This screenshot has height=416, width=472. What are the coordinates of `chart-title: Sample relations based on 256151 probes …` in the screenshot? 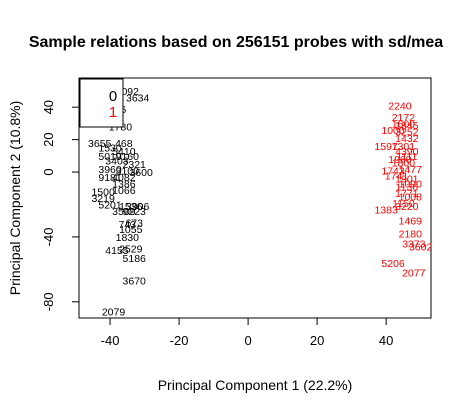 It's located at (236, 42).